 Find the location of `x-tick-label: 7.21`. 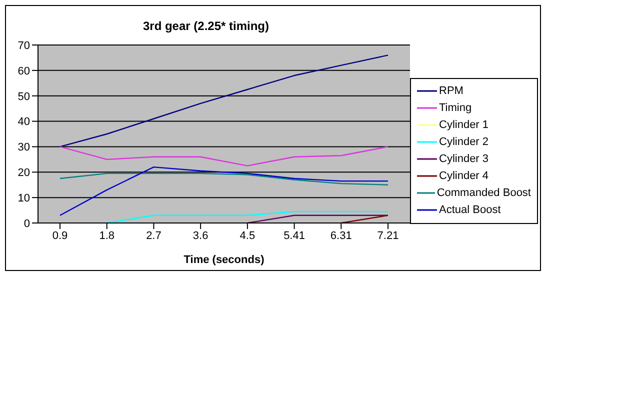

x-tick-label: 7.21 is located at coordinates (388, 236).